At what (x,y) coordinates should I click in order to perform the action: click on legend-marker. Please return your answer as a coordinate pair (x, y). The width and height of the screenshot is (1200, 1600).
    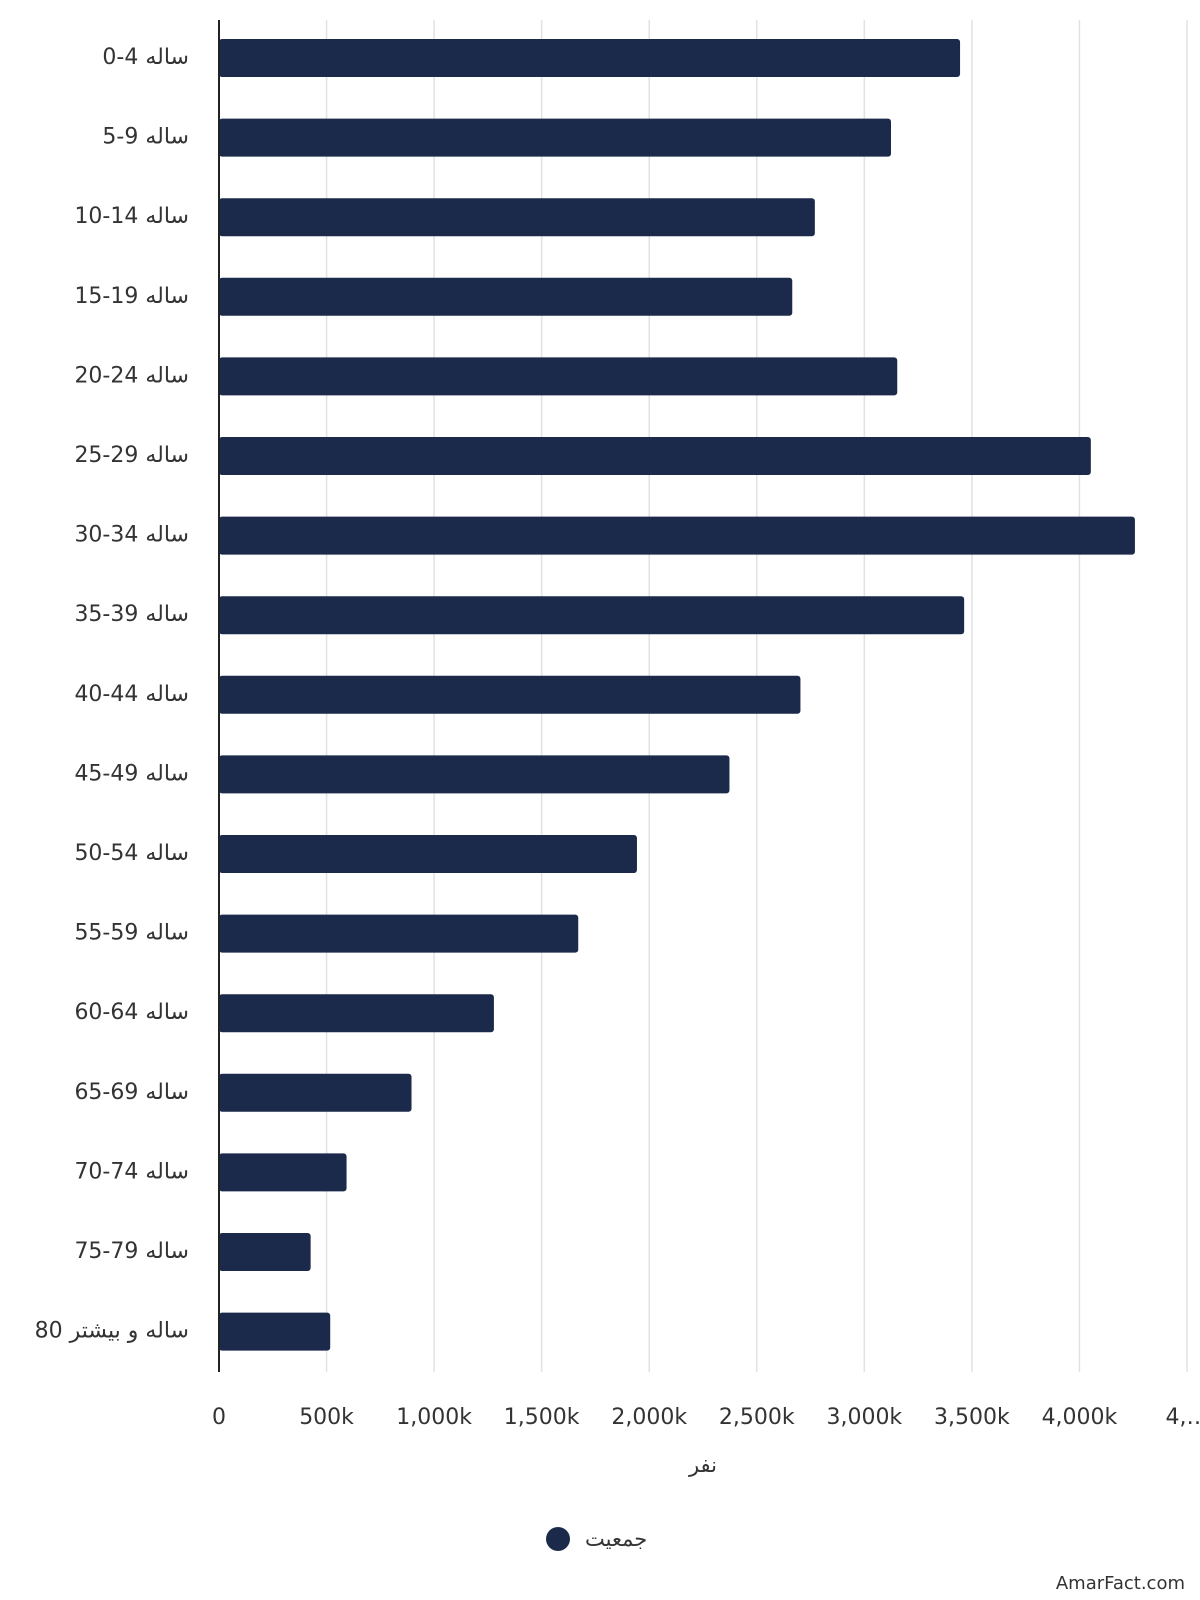
    Looking at the image, I should click on (558, 1539).